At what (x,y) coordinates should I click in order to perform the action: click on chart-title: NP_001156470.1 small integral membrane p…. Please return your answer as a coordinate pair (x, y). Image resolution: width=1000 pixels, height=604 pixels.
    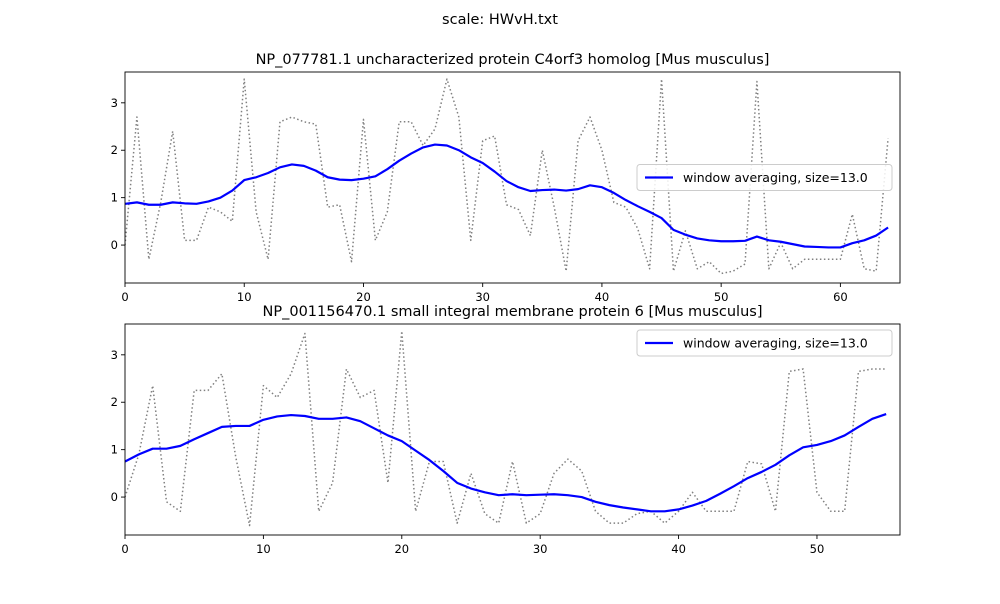
    Looking at the image, I should click on (513, 312).